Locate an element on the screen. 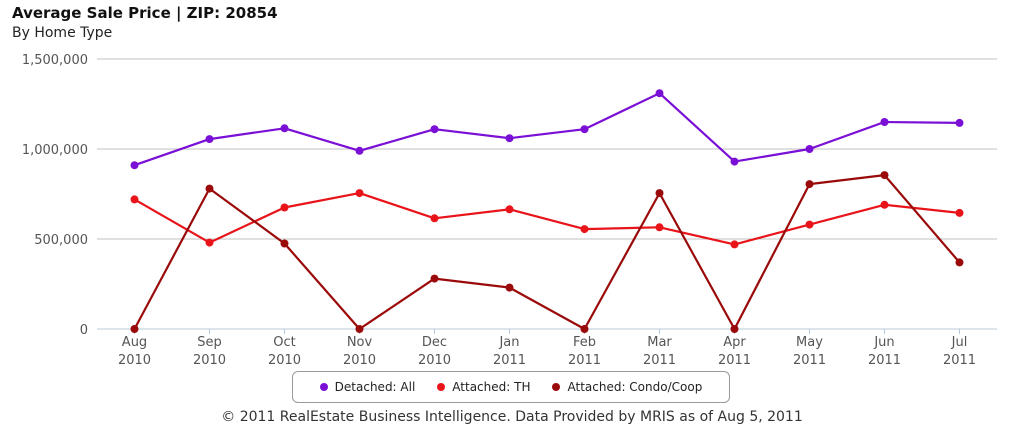 The height and width of the screenshot is (430, 1024). legend-item: Attached: Condo/Coop is located at coordinates (627, 387).